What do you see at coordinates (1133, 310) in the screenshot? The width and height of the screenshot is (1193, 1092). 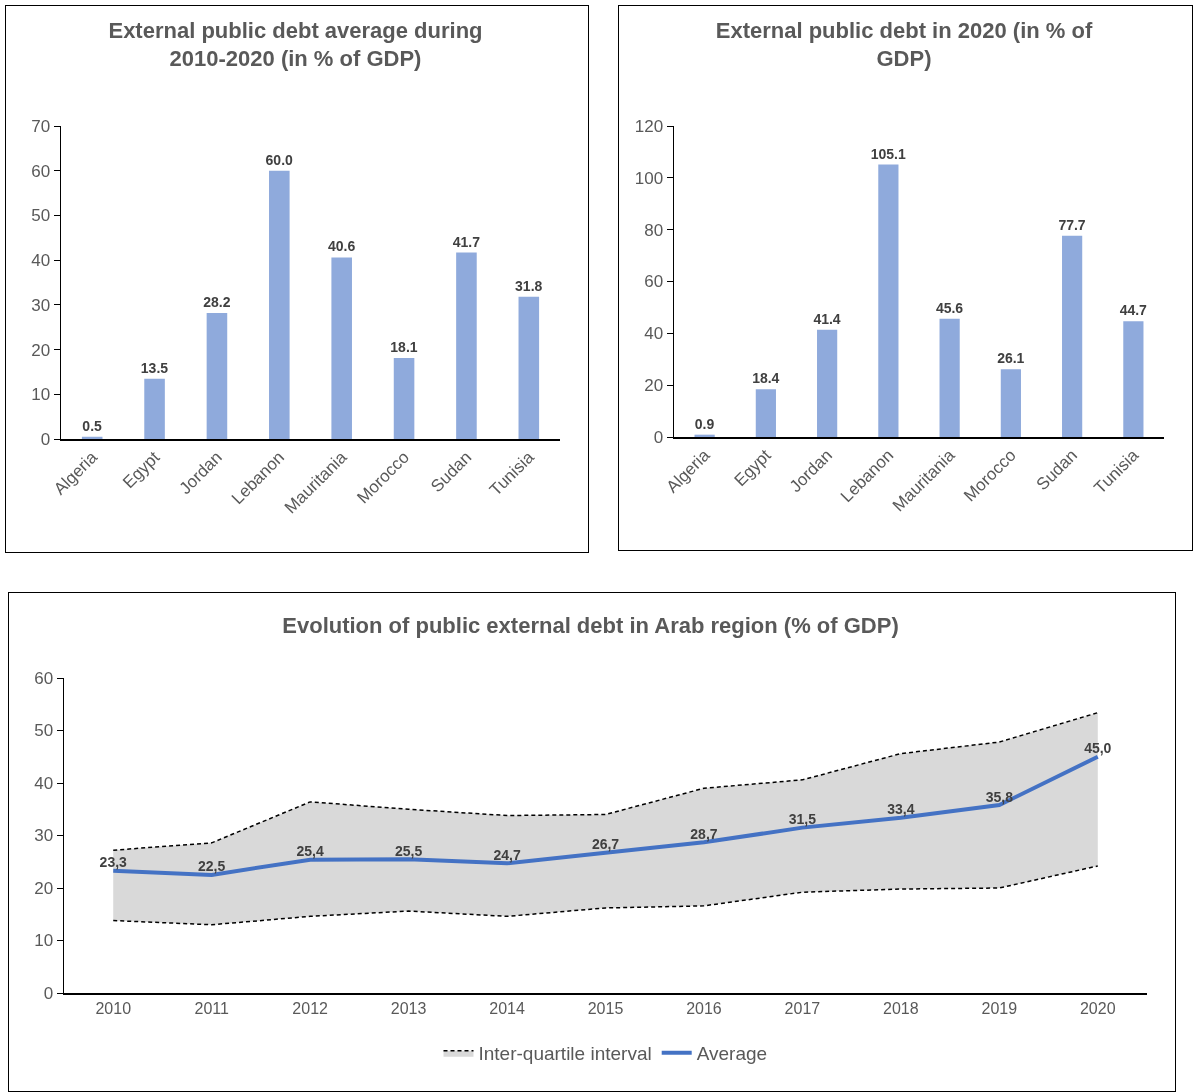 I see `data-label: 44.7` at bounding box center [1133, 310].